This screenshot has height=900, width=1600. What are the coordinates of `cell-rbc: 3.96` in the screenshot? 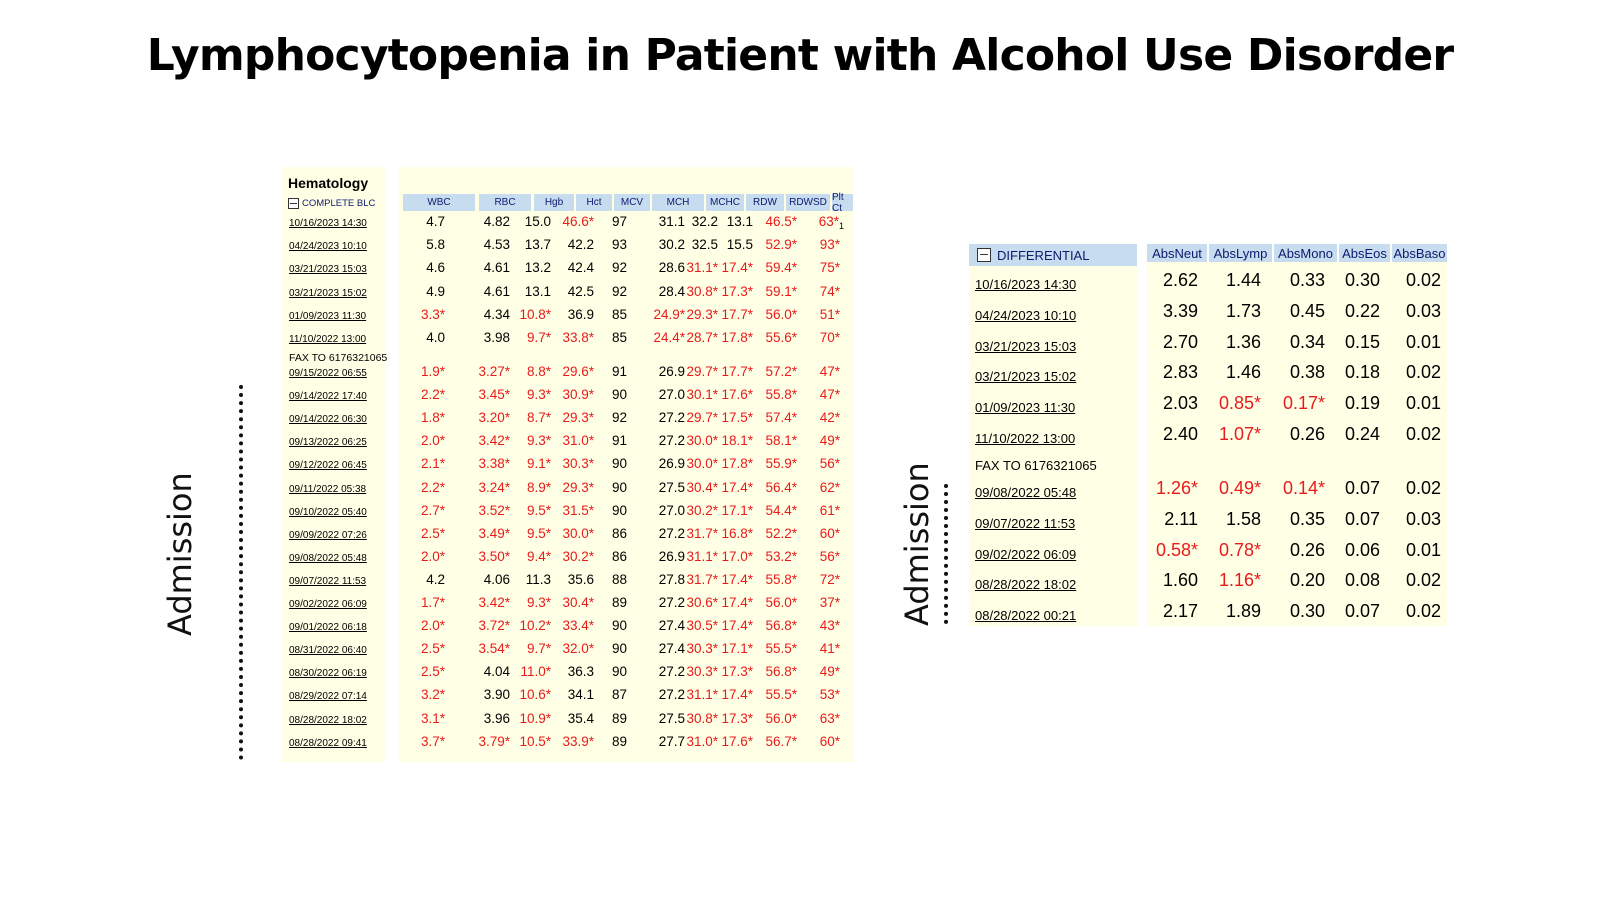 It's located at (497, 718).